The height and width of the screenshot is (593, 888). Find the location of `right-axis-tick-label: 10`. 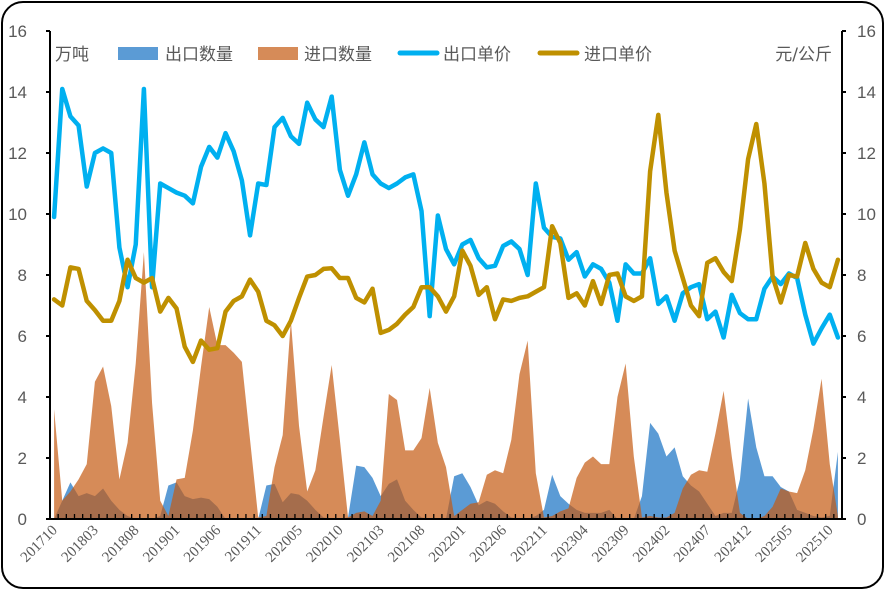

right-axis-tick-label: 10 is located at coordinates (866, 214).